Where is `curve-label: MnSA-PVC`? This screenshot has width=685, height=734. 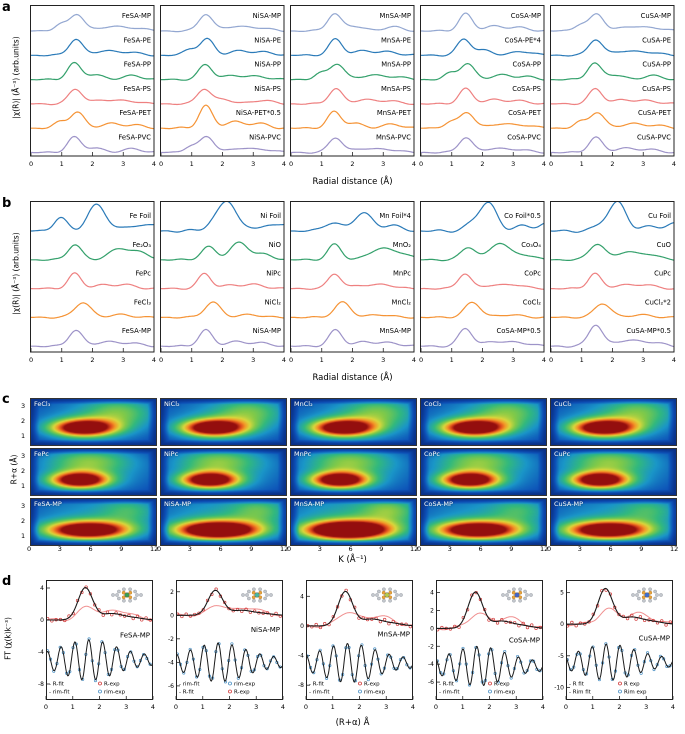
curve-label: MnSA-PVC is located at coordinates (393, 138).